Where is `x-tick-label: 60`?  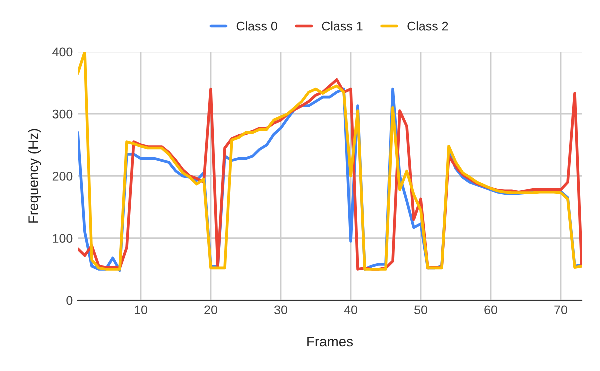
x-tick-label: 60 is located at coordinates (491, 310).